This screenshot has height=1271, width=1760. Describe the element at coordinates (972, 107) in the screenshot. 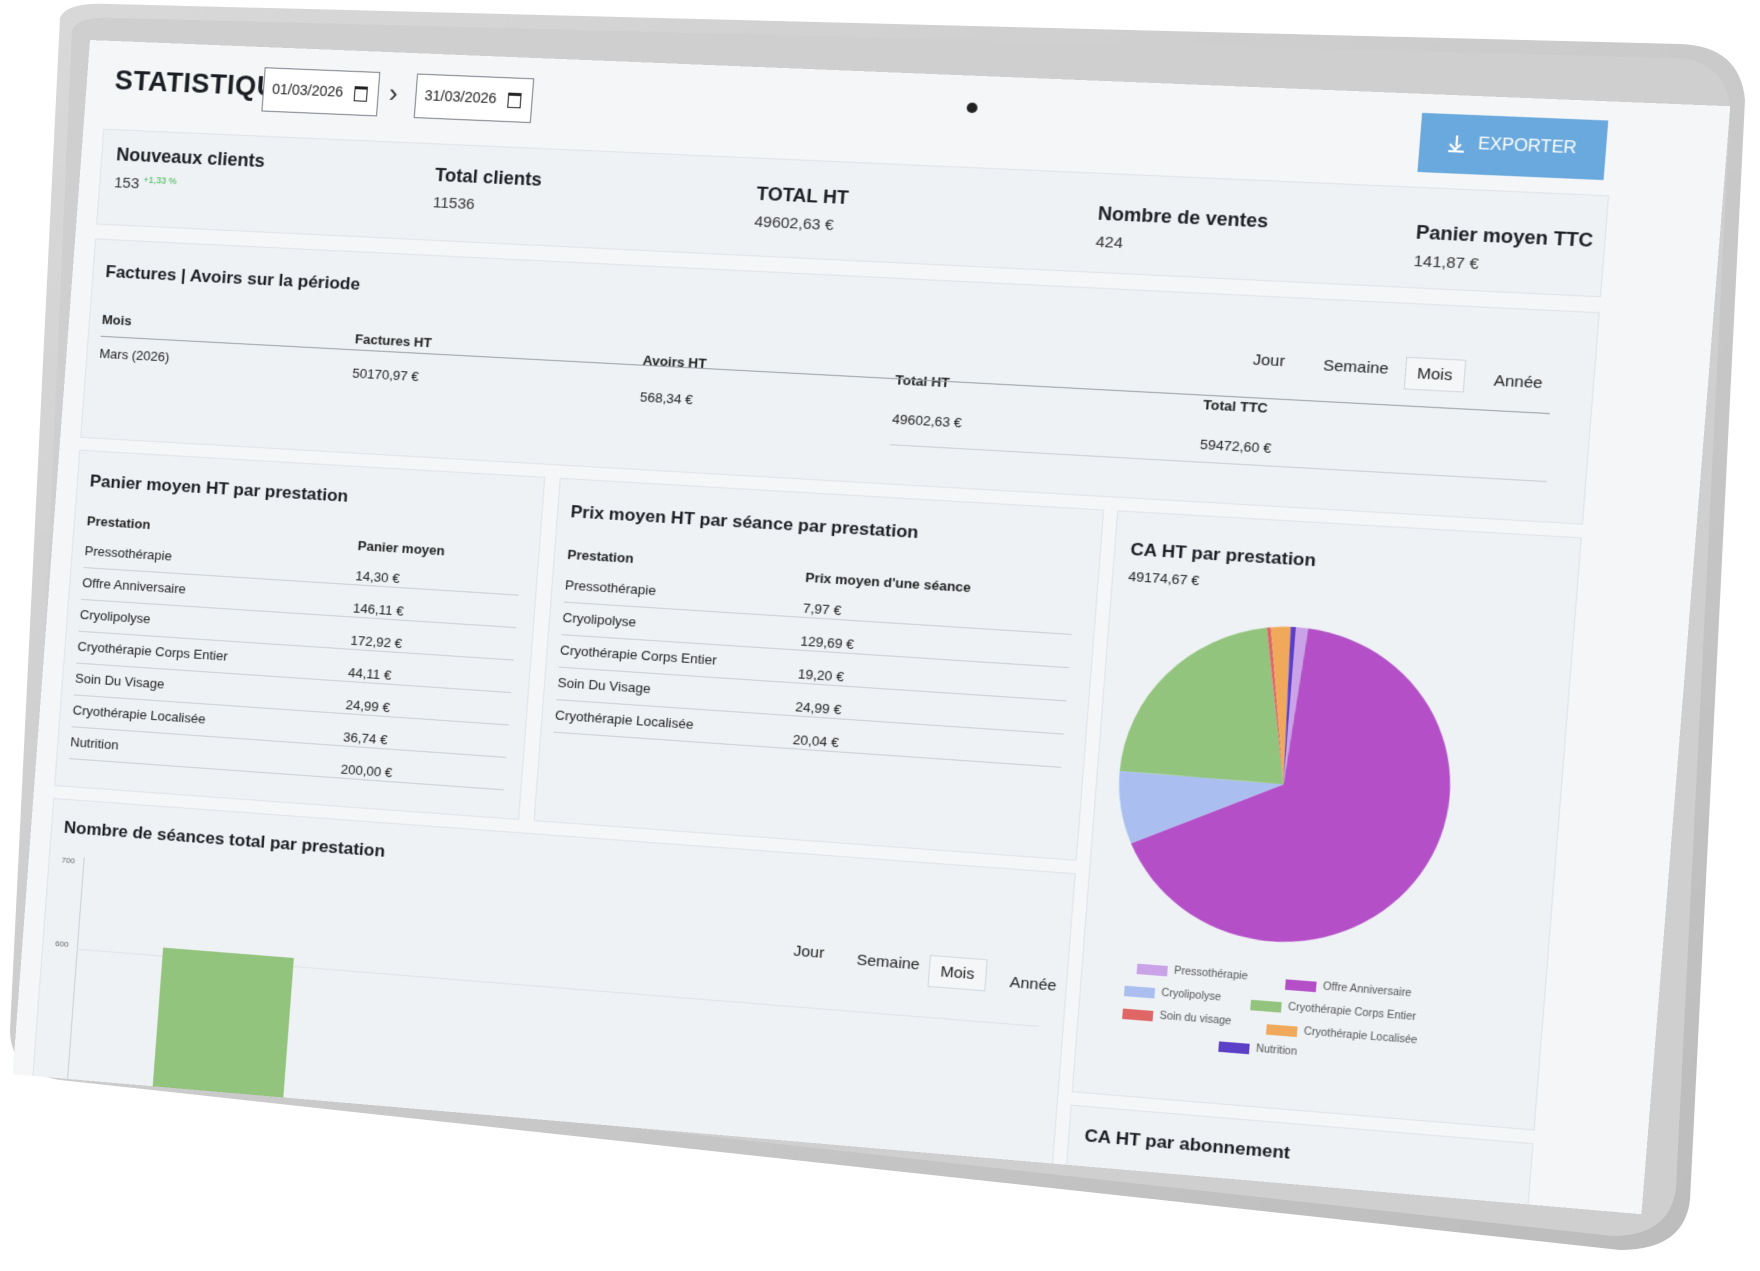

I see `camera-dot` at that location.